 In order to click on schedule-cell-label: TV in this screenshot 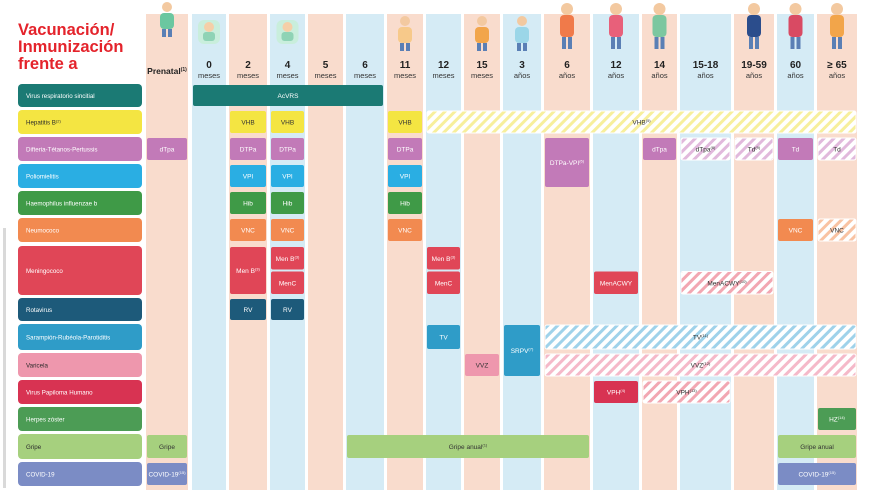, I will do `click(443, 338)`.